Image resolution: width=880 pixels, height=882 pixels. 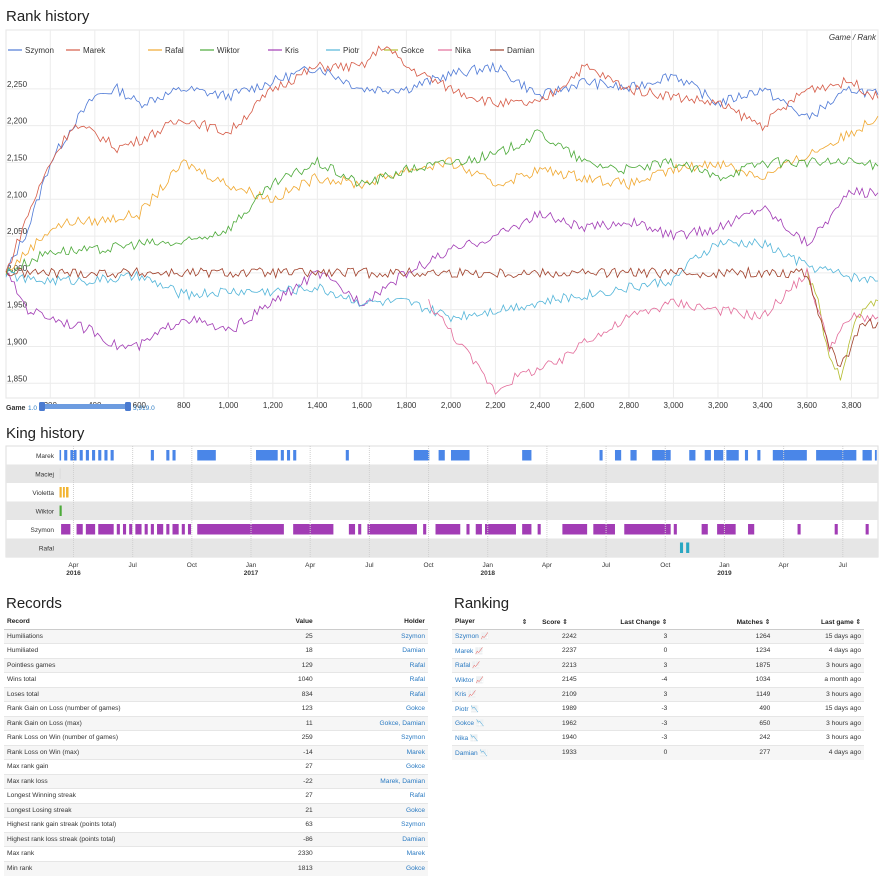 I want to click on record-holder-link: Gokce, Damian, so click(x=402, y=723).